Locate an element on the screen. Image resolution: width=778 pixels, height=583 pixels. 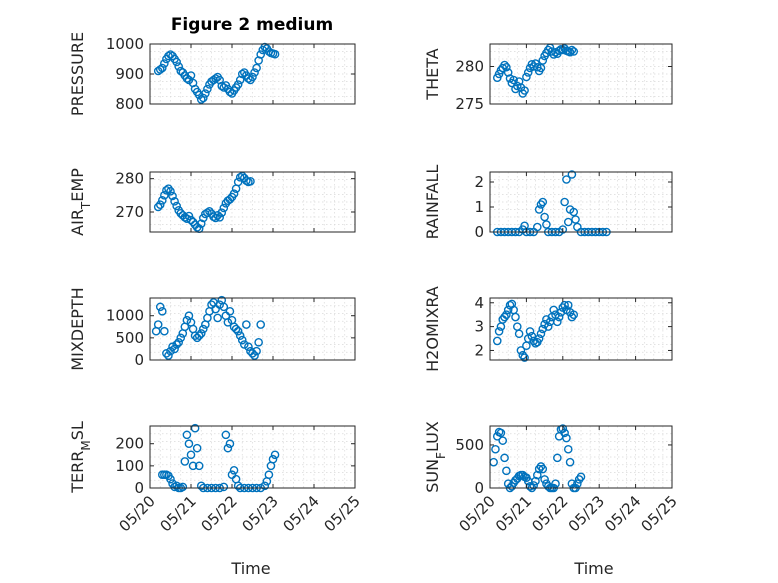
y-tick-label: 1000 is located at coordinates (125, 316).